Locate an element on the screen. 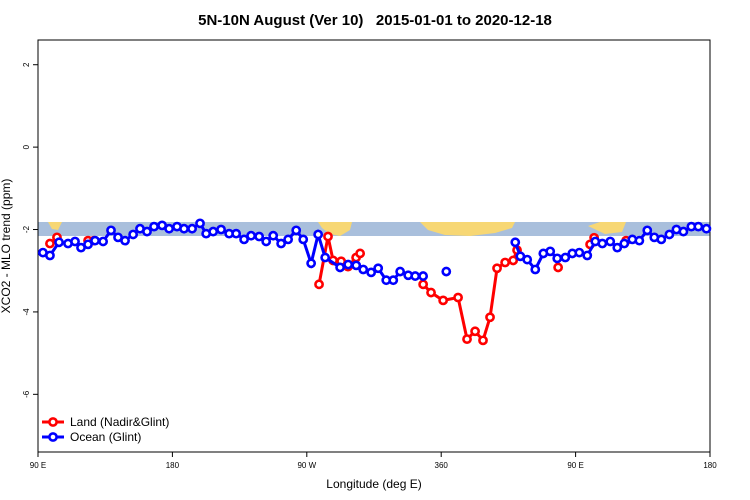  legend-label: Land (Nadir&Glint) is located at coordinates (119, 422).